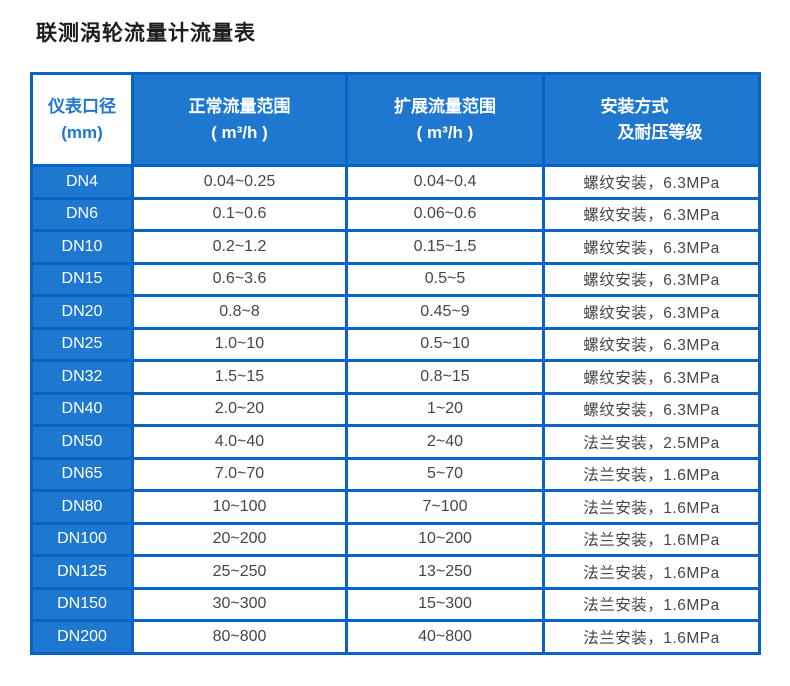  What do you see at coordinates (445, 377) in the screenshot?
I see `extended-range-cell: 0.8~15` at bounding box center [445, 377].